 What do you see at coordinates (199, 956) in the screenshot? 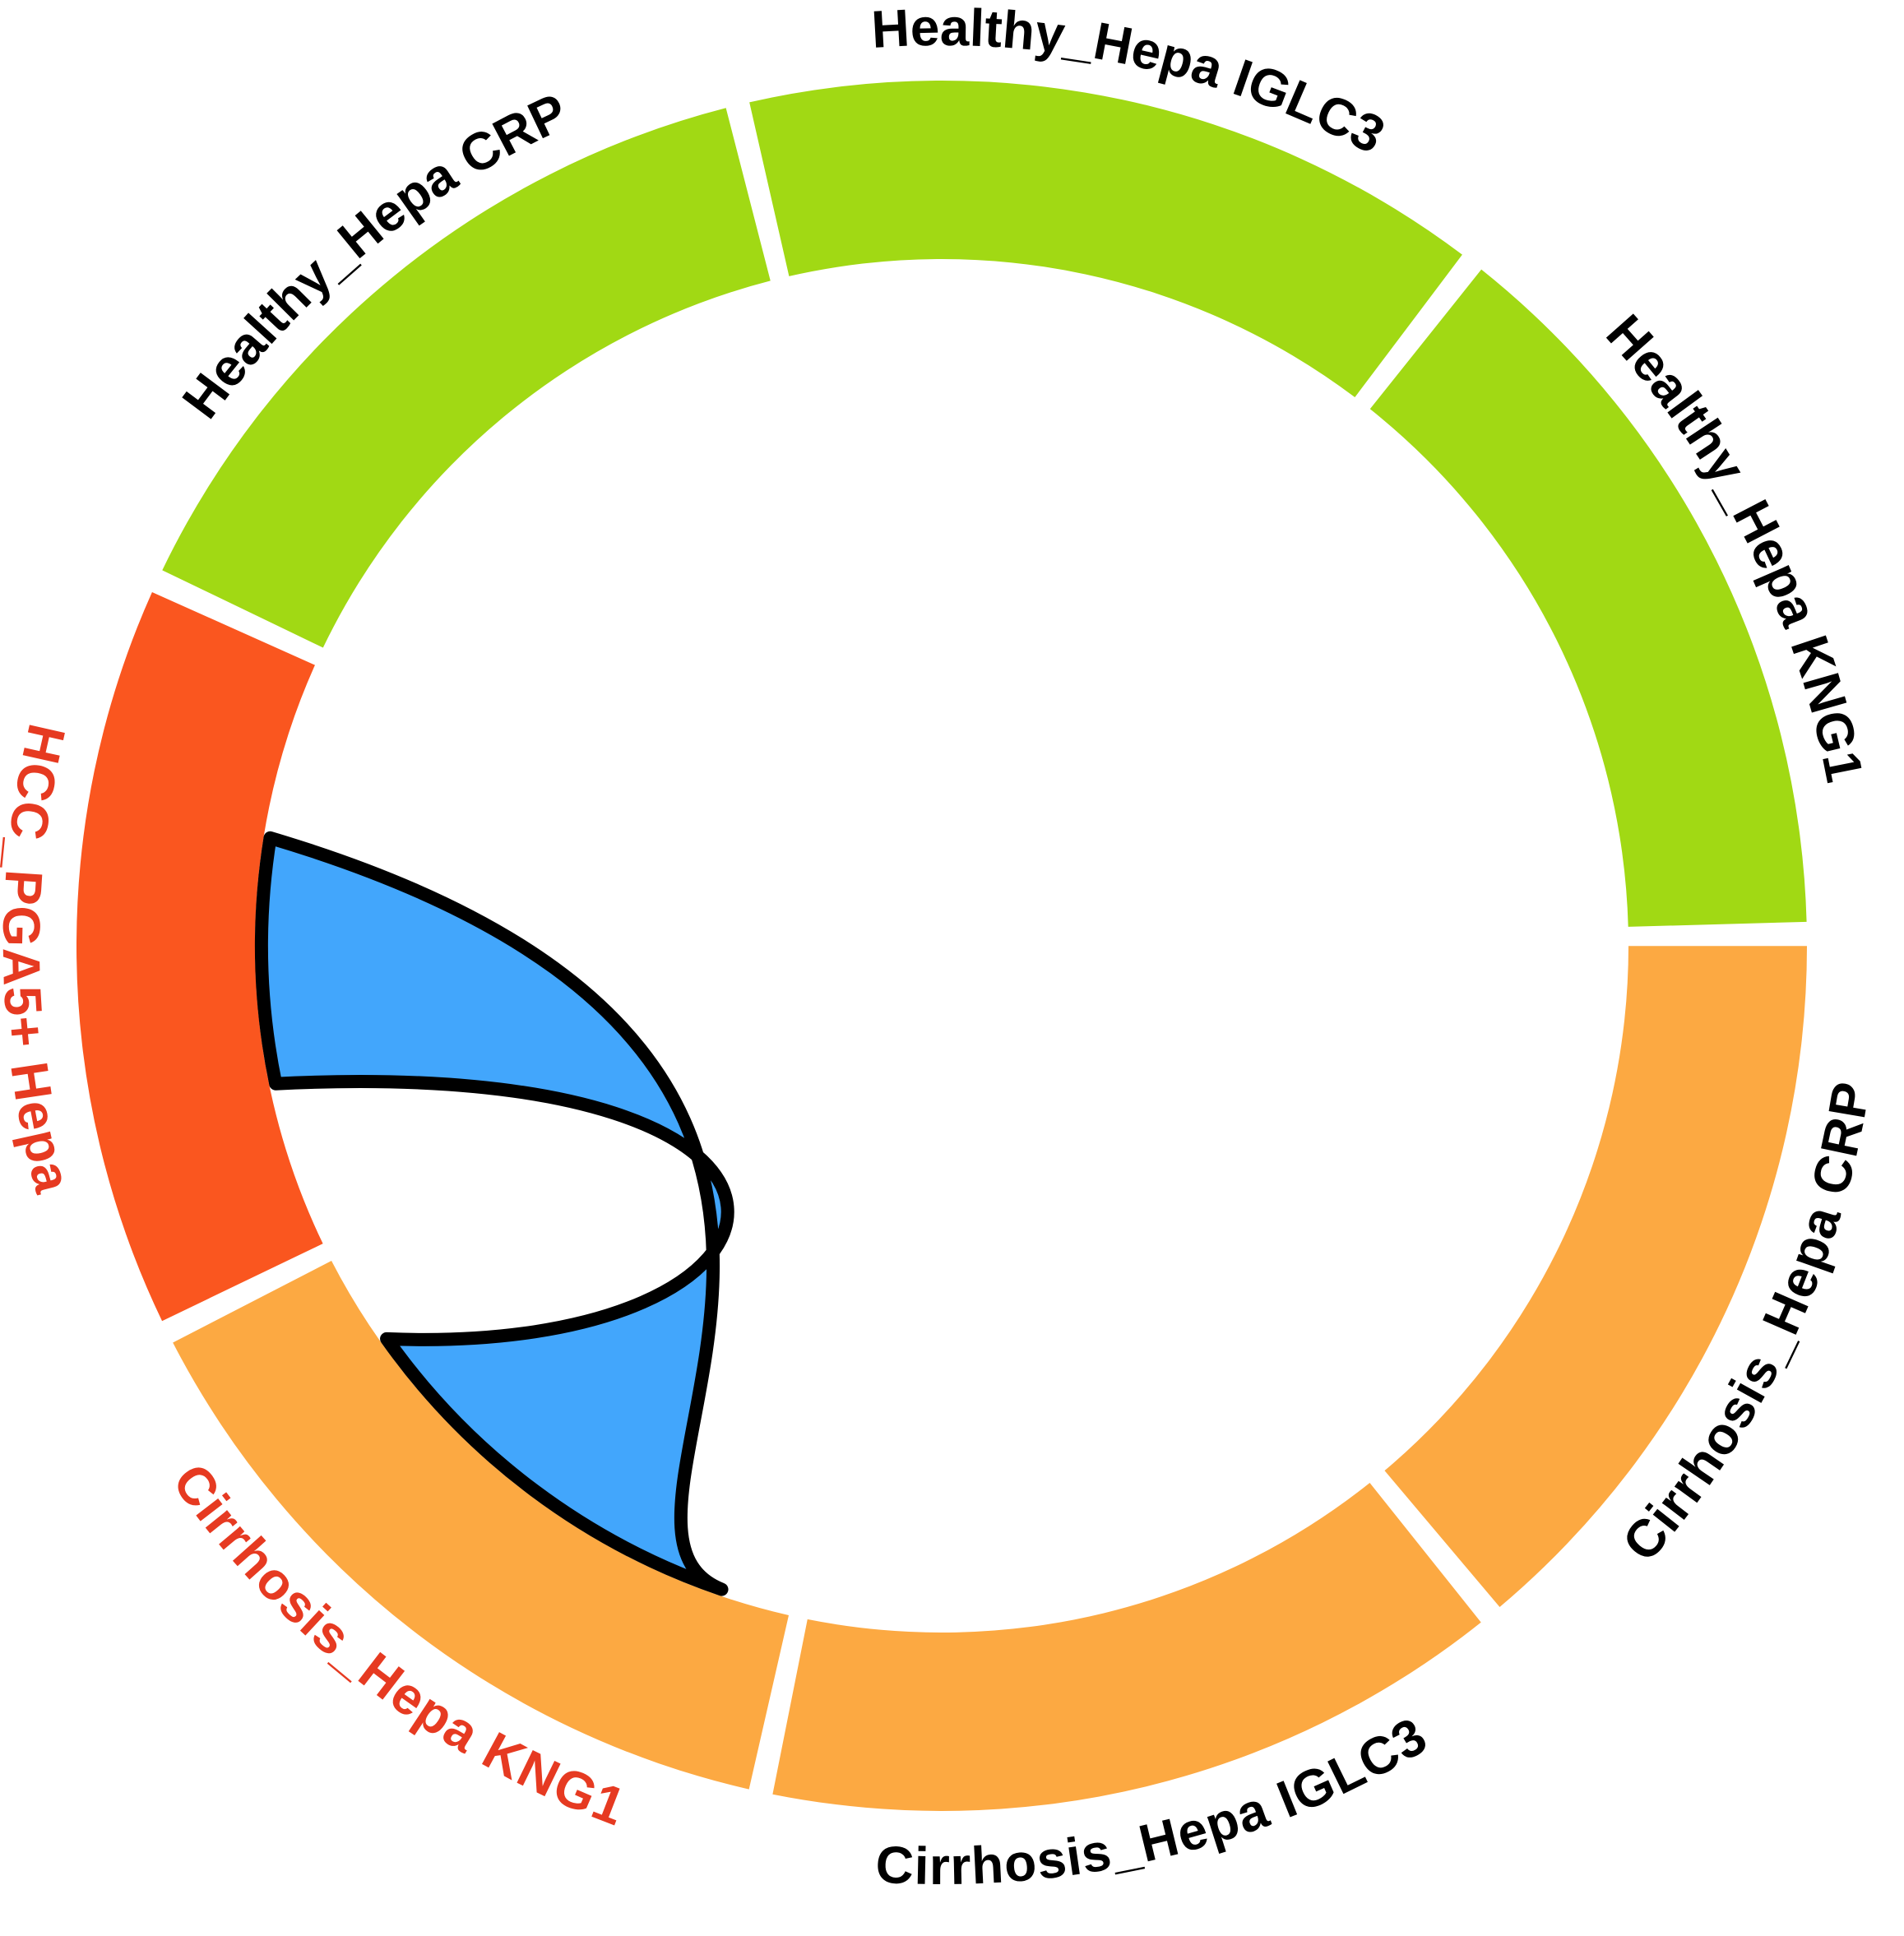
I see `sector-hcc-pga5-hepa` at bounding box center [199, 956].